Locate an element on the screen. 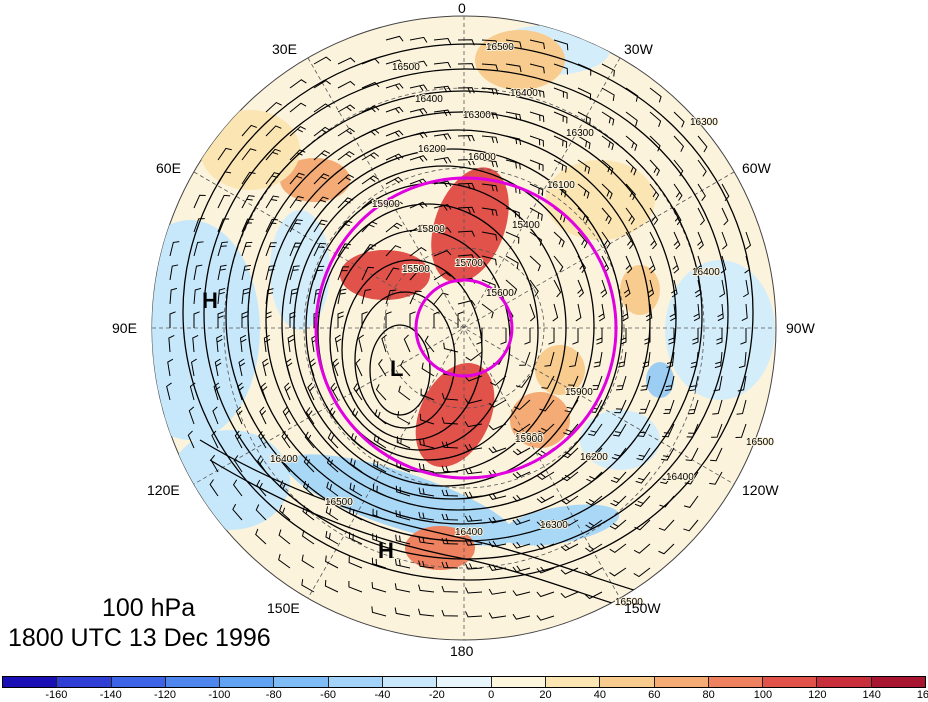 This screenshot has width=928, height=702. contour-label: 16000 is located at coordinates (529, 437).